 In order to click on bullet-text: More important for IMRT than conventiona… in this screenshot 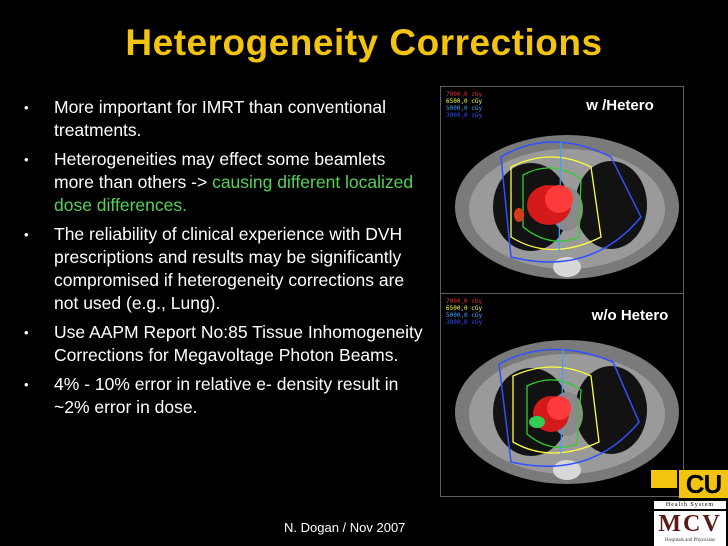, I will do `click(220, 118)`.